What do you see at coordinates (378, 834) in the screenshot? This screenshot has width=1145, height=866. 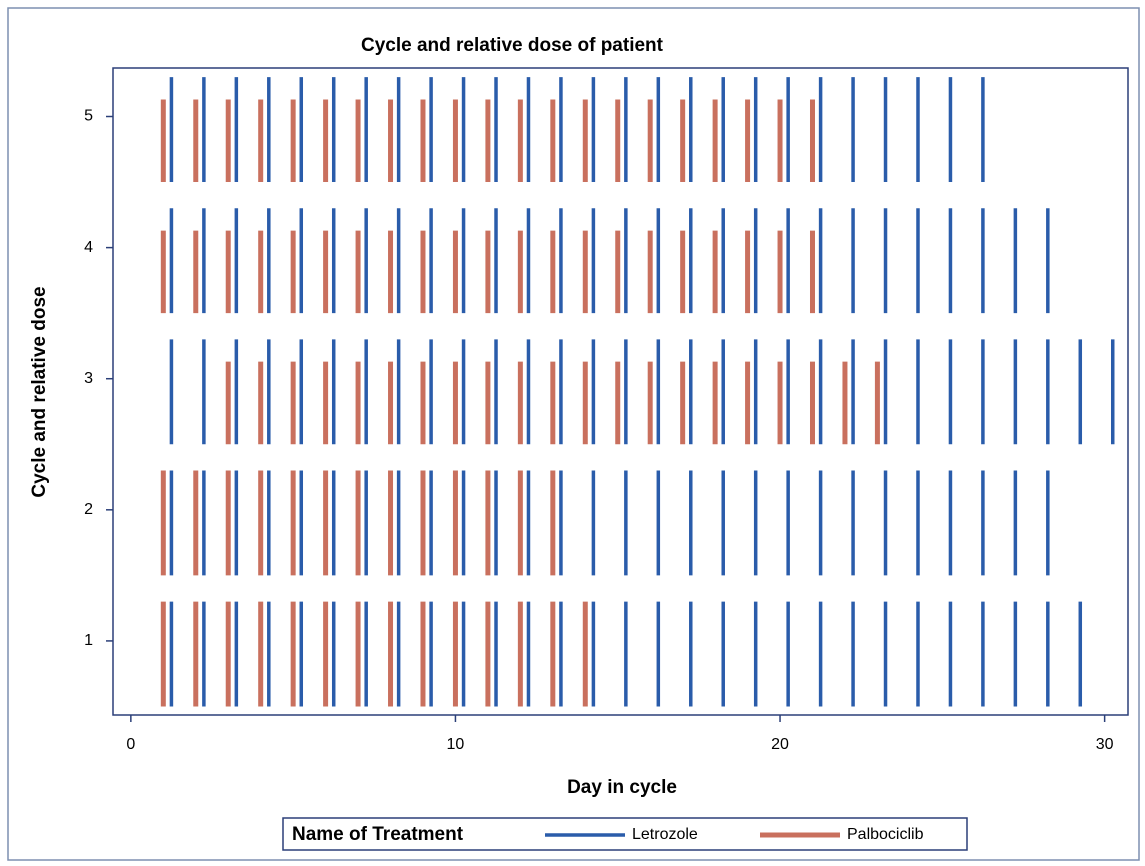 I see `legend-title: Name of Treatment` at bounding box center [378, 834].